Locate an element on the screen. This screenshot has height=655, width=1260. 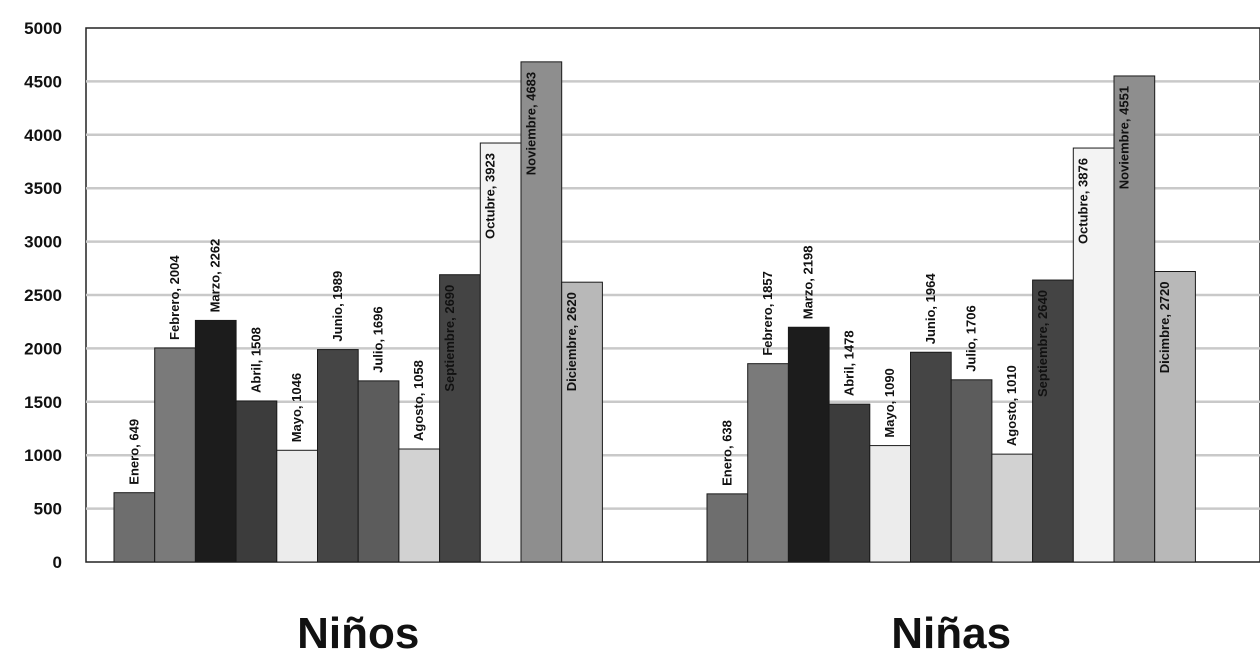
data-label: Mayo, 1090 is located at coordinates (889, 402).